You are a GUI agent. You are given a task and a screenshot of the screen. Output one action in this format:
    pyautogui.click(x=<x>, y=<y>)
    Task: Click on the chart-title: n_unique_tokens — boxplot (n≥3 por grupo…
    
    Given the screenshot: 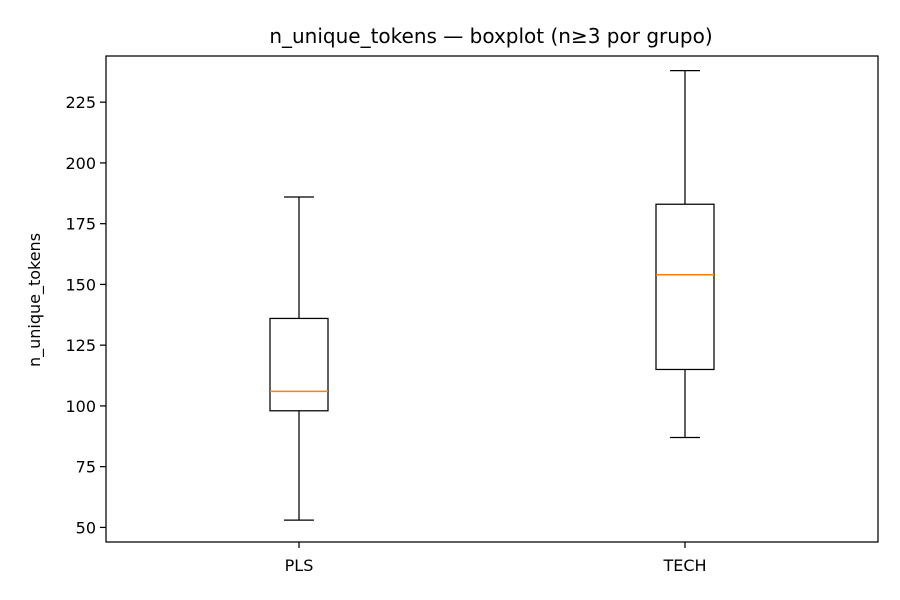 What is the action you would take?
    pyautogui.click(x=490, y=36)
    